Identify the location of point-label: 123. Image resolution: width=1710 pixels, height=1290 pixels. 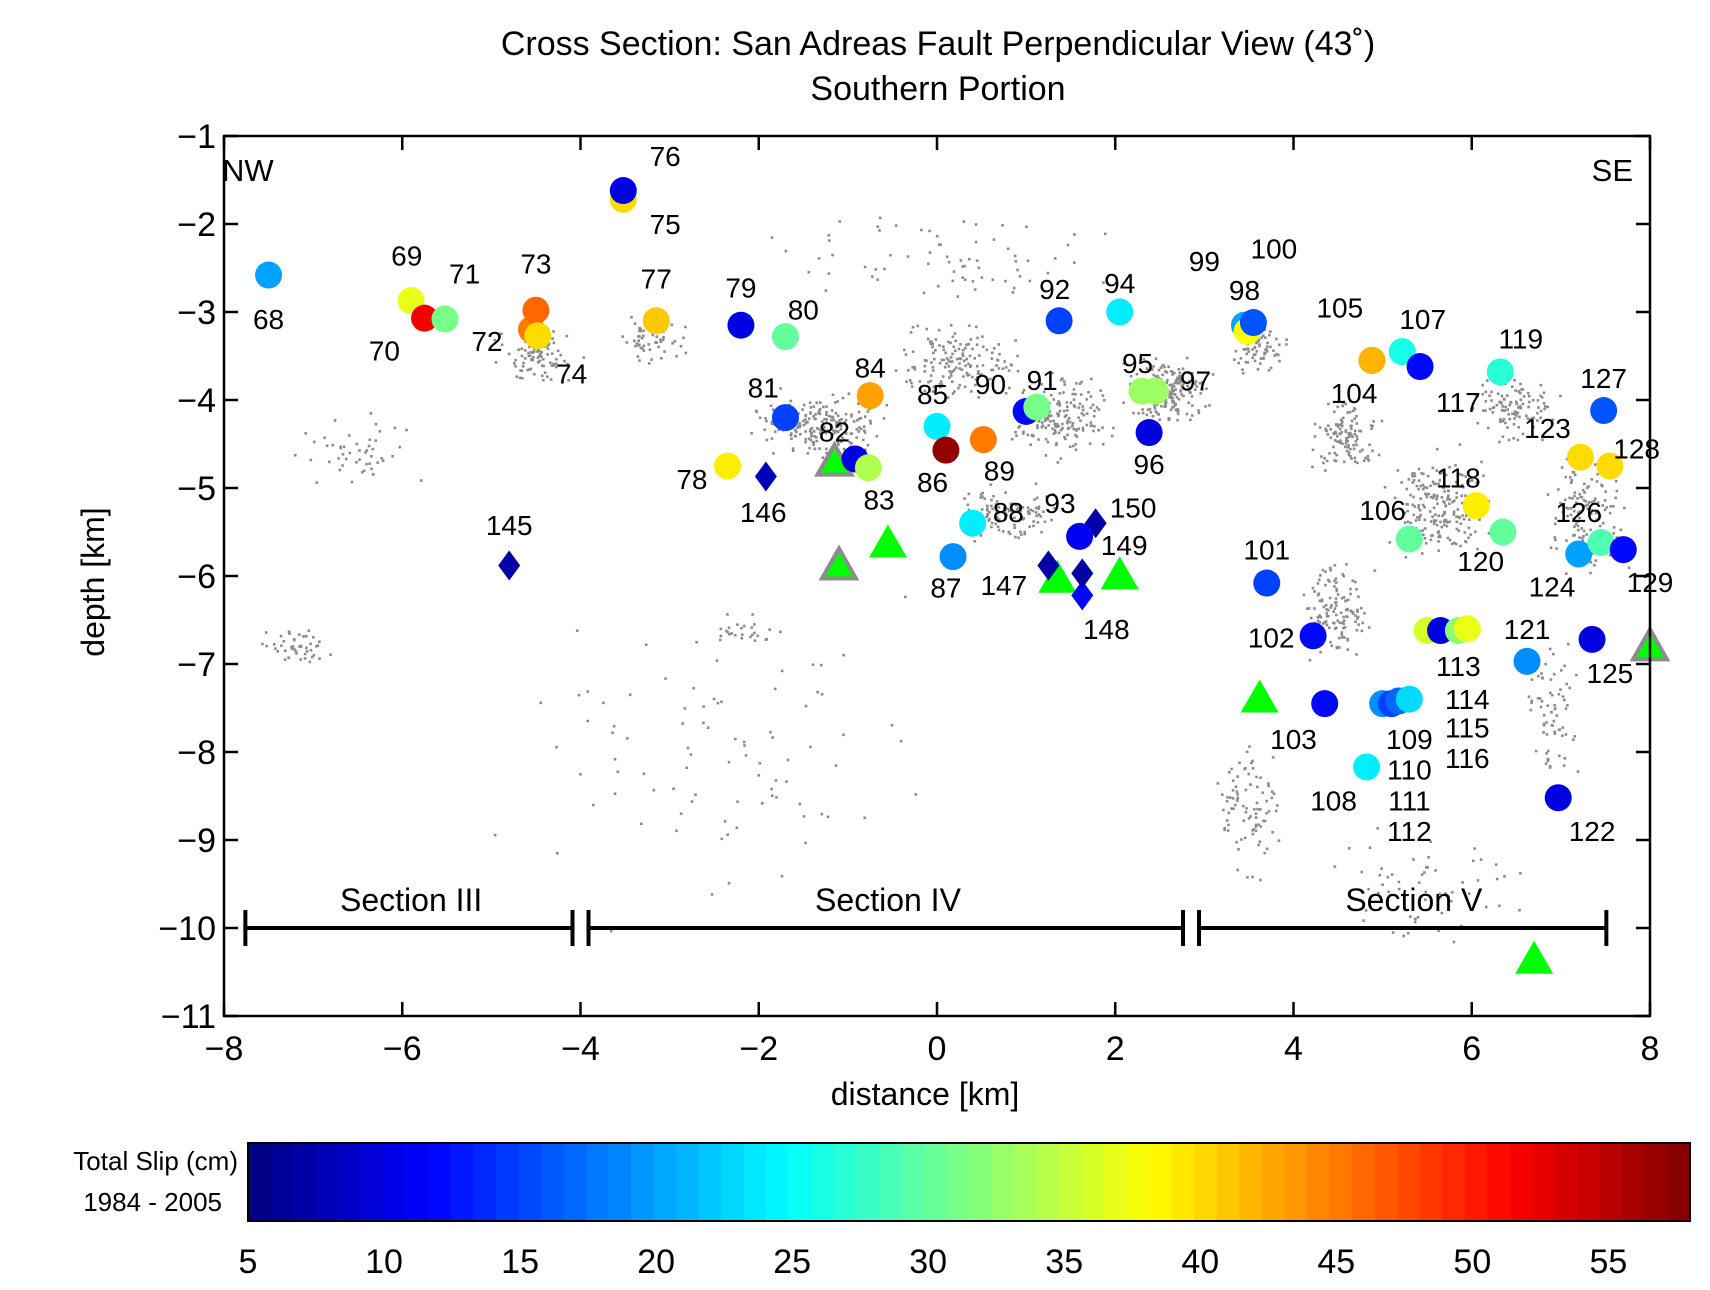
(1547, 428).